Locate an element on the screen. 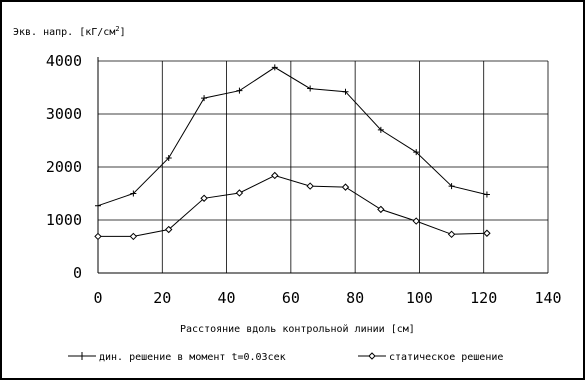 The image size is (585, 382). x-tick-label: 80 is located at coordinates (355, 298).